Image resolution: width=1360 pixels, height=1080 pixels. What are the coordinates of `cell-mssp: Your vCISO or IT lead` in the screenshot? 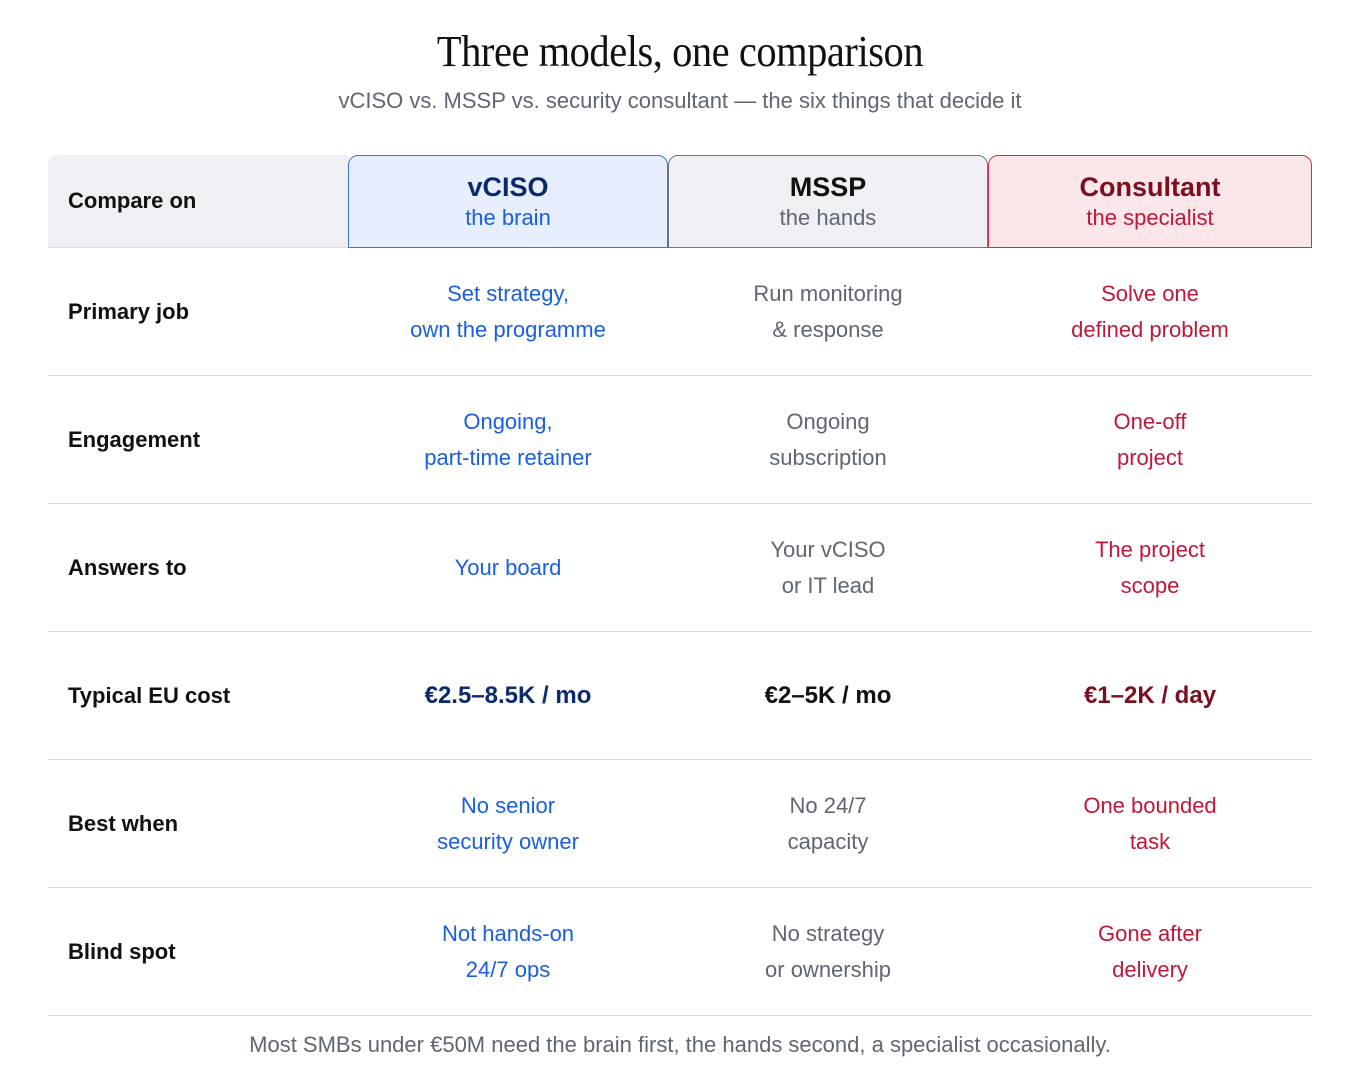 It's located at (828, 568).